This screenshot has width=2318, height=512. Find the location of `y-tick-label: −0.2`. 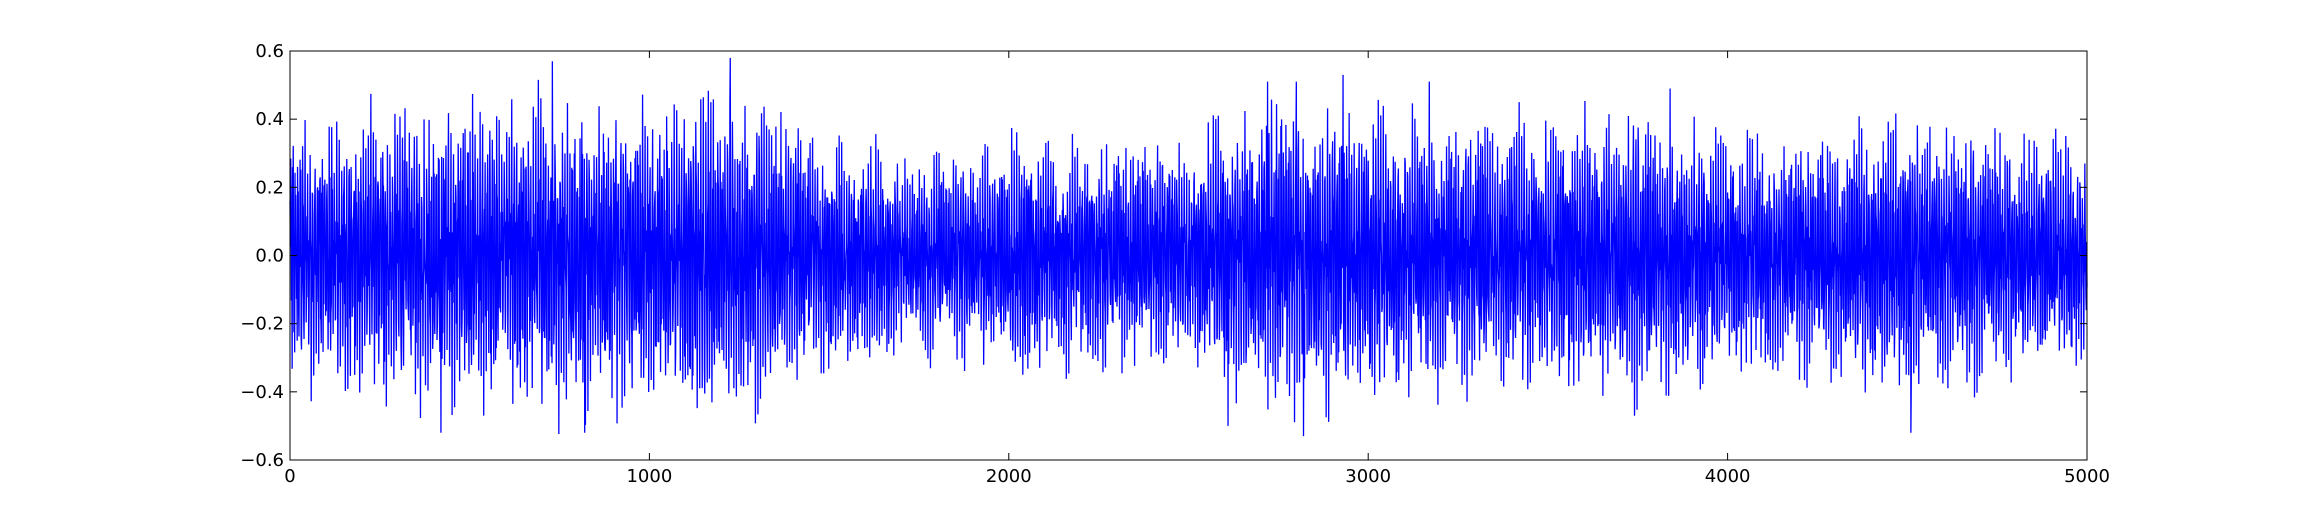

y-tick-label: −0.2 is located at coordinates (262, 324).